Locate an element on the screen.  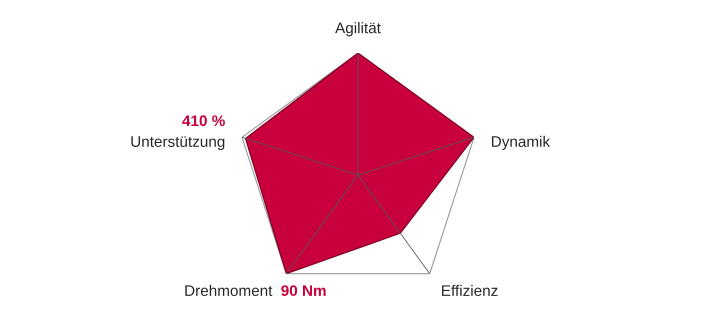
spoke-label: Effizienz is located at coordinates (470, 290).